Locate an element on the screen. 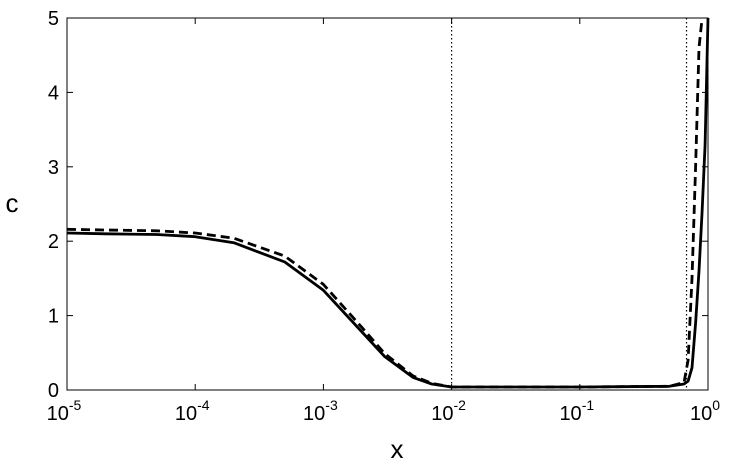  x-tick-label: 10⁻³ is located at coordinates (320, 411).